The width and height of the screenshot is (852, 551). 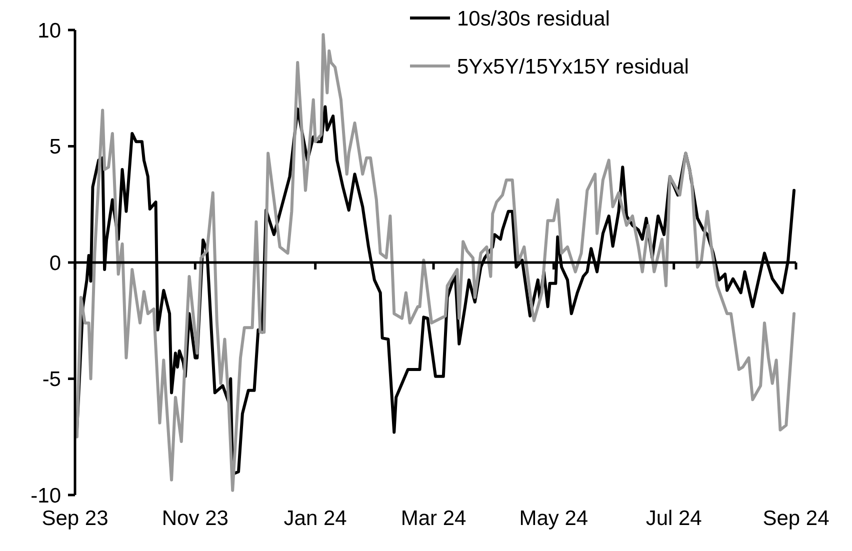 I want to click on y-tick-label: -5, so click(x=51, y=380).